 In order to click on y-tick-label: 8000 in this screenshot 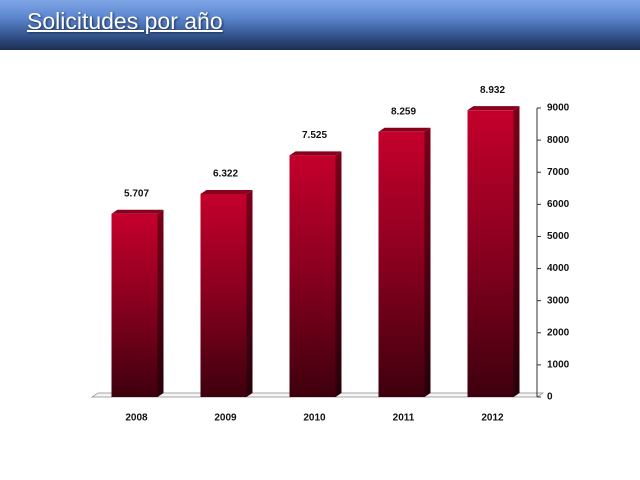, I will do `click(558, 140)`.